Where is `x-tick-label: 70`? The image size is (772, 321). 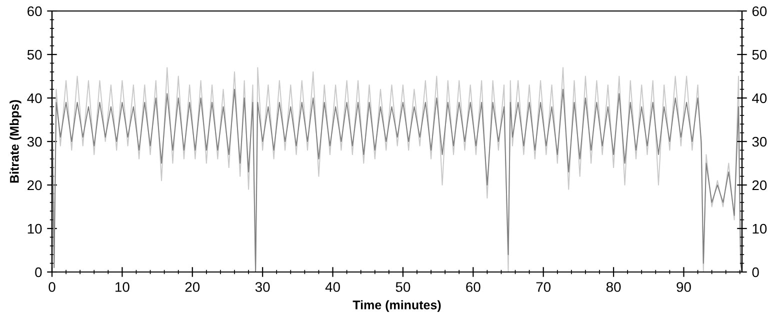 x-tick-label: 70 is located at coordinates (543, 287).